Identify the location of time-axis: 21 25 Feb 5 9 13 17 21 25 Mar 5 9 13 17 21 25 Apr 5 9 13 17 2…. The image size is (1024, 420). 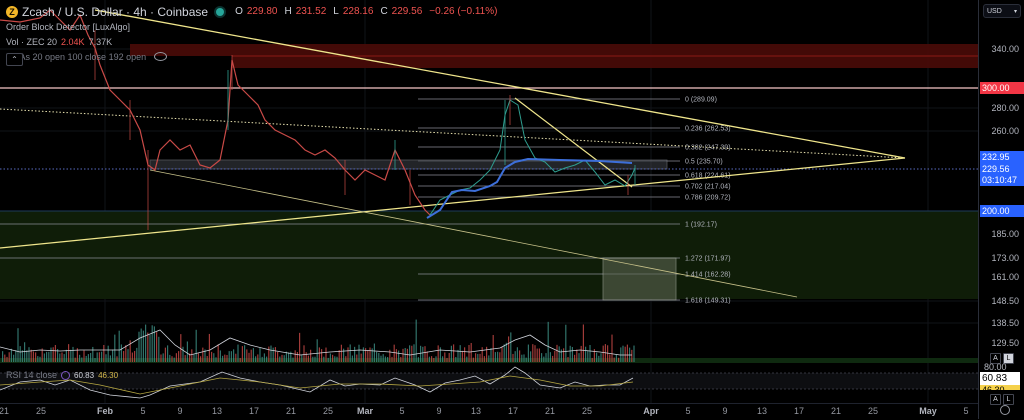
(489, 411).